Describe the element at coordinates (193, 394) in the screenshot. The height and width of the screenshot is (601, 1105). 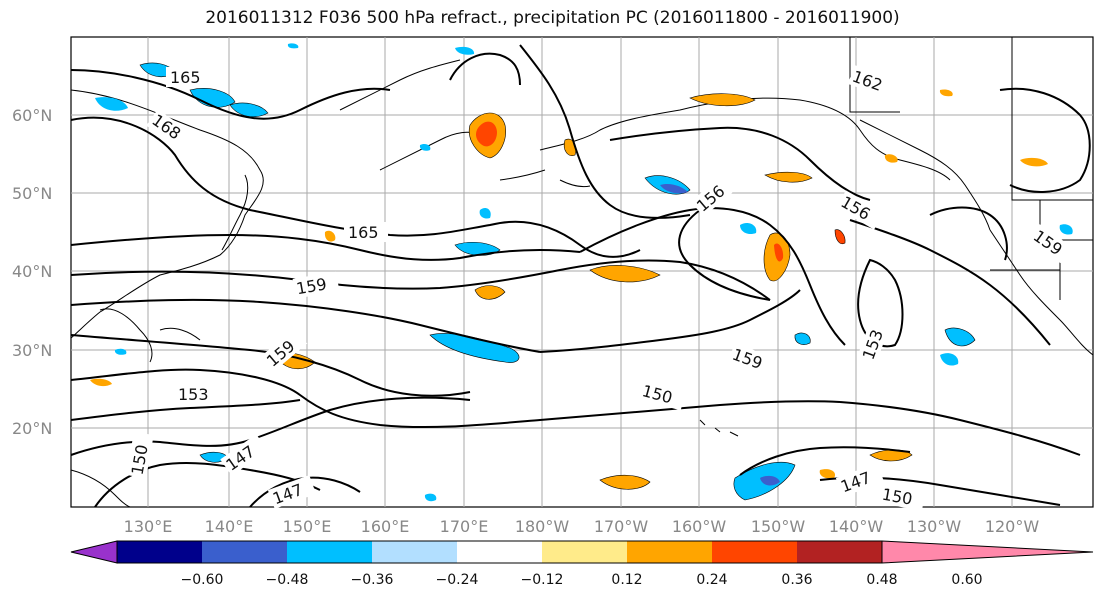
I see `contour-label: 153` at that location.